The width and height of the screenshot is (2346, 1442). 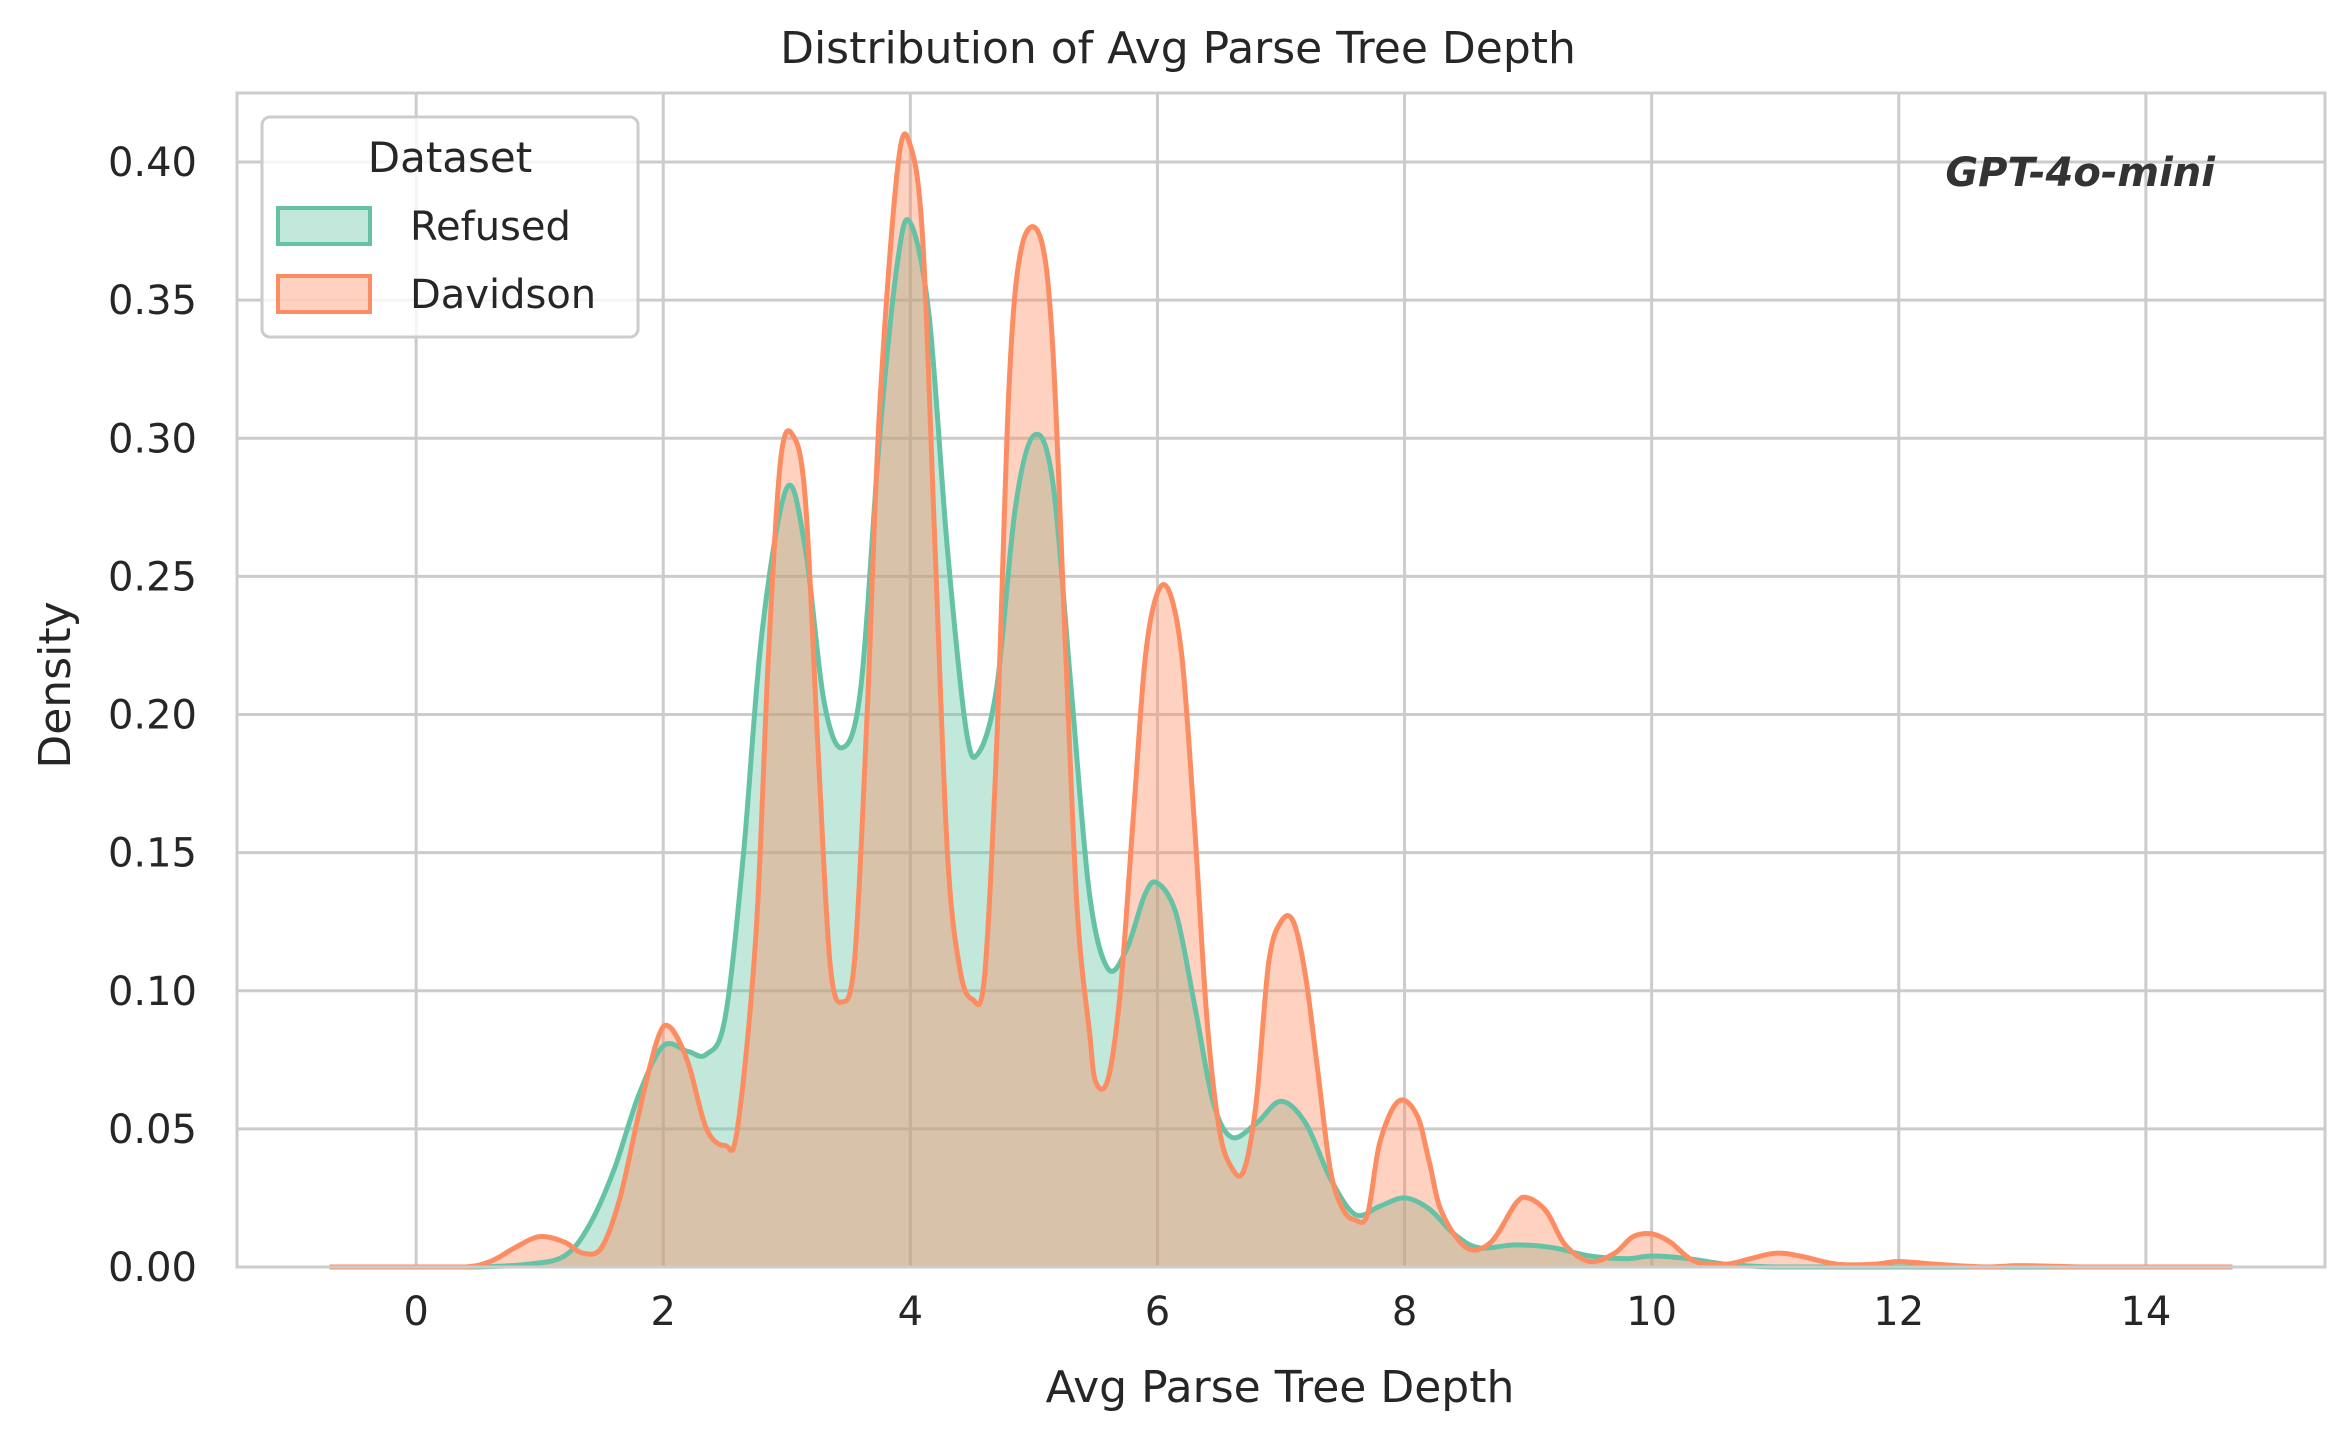 I want to click on y-tick-label: 0.40, so click(x=152, y=163).